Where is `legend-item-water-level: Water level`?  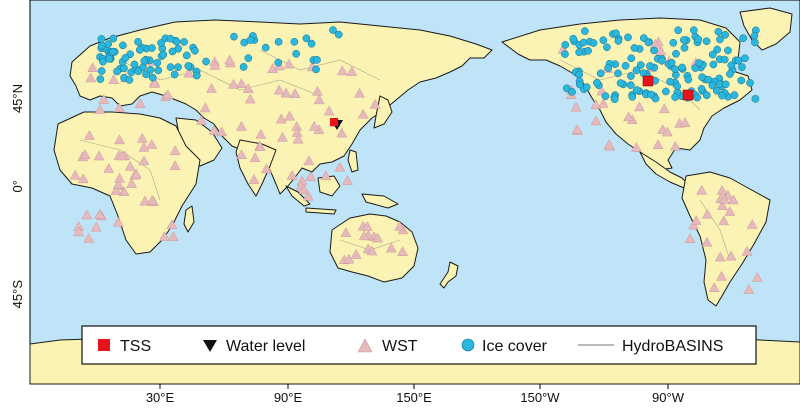
legend-item-water-level: Water level is located at coordinates (254, 346).